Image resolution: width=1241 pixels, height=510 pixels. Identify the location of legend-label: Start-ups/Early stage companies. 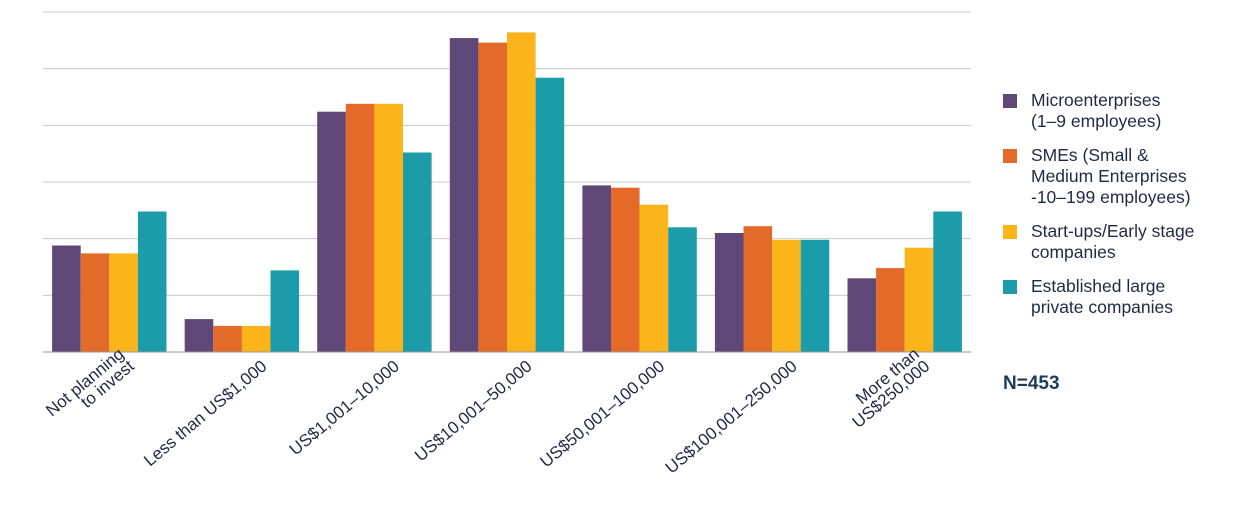
(1113, 241).